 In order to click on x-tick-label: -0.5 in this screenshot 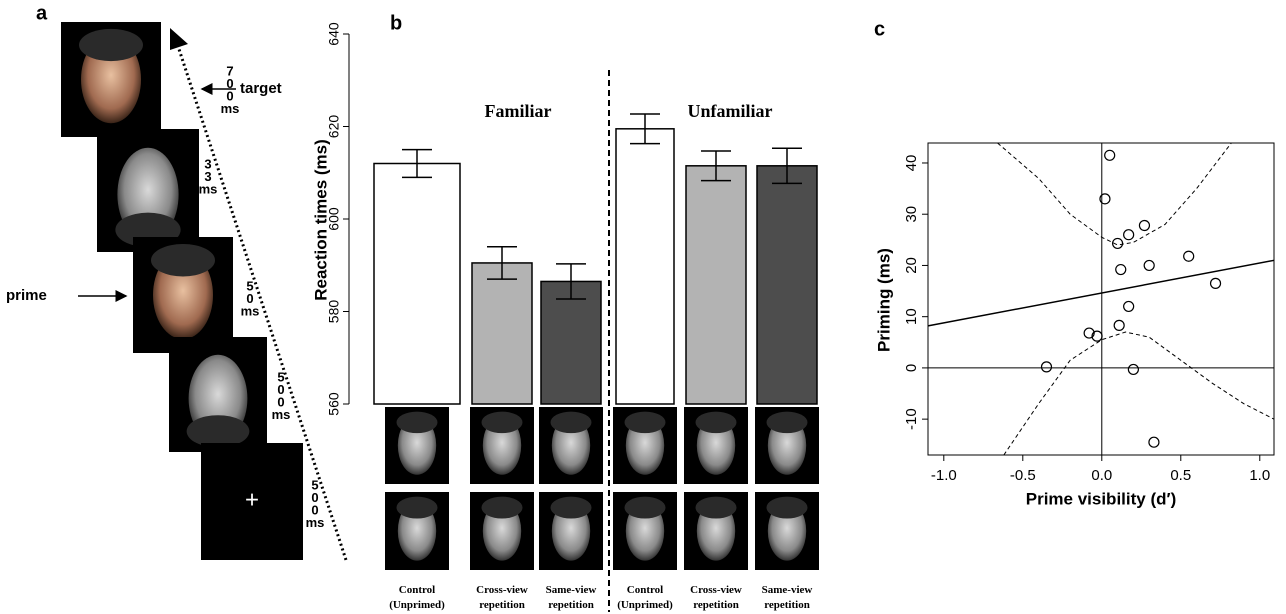, I will do `click(1023, 475)`.